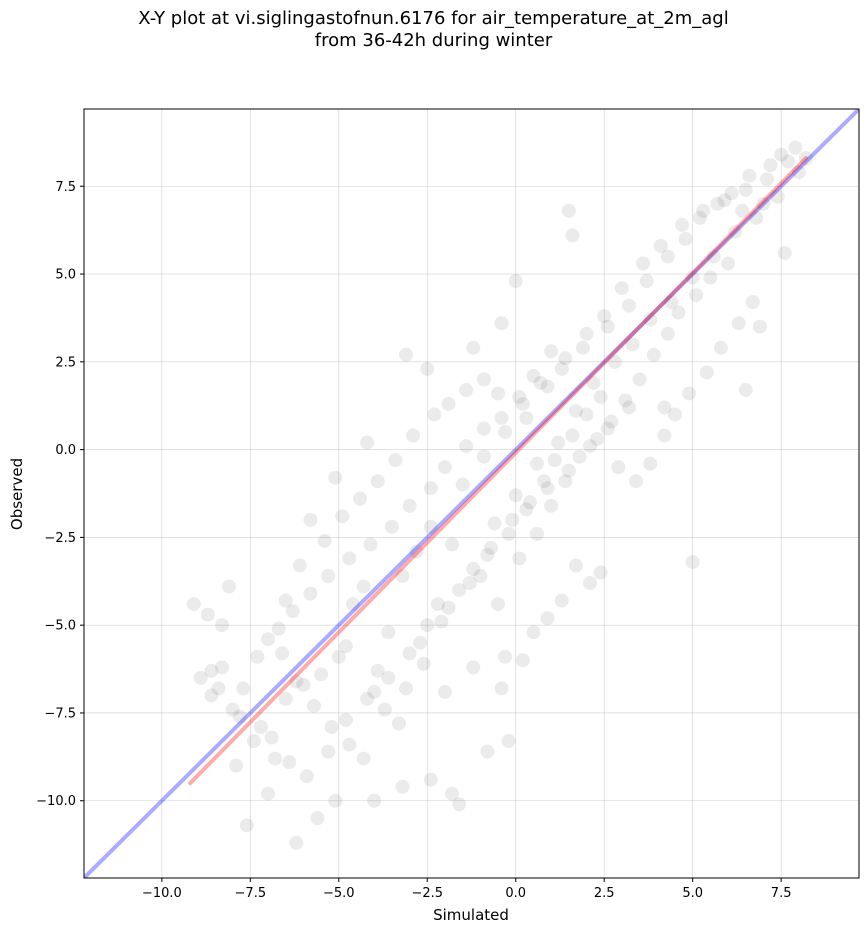 The image size is (867, 934). I want to click on y-tick-label: 7.5, so click(65, 187).